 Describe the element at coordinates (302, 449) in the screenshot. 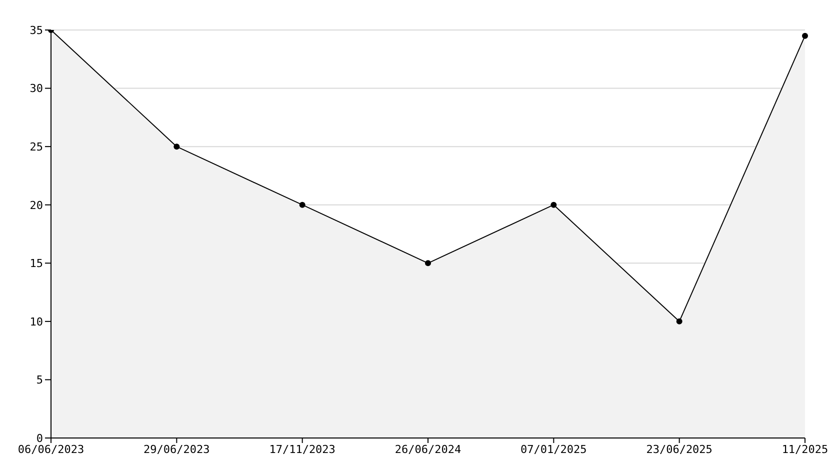

I see `x-tick-label: 17/11/2023` at that location.